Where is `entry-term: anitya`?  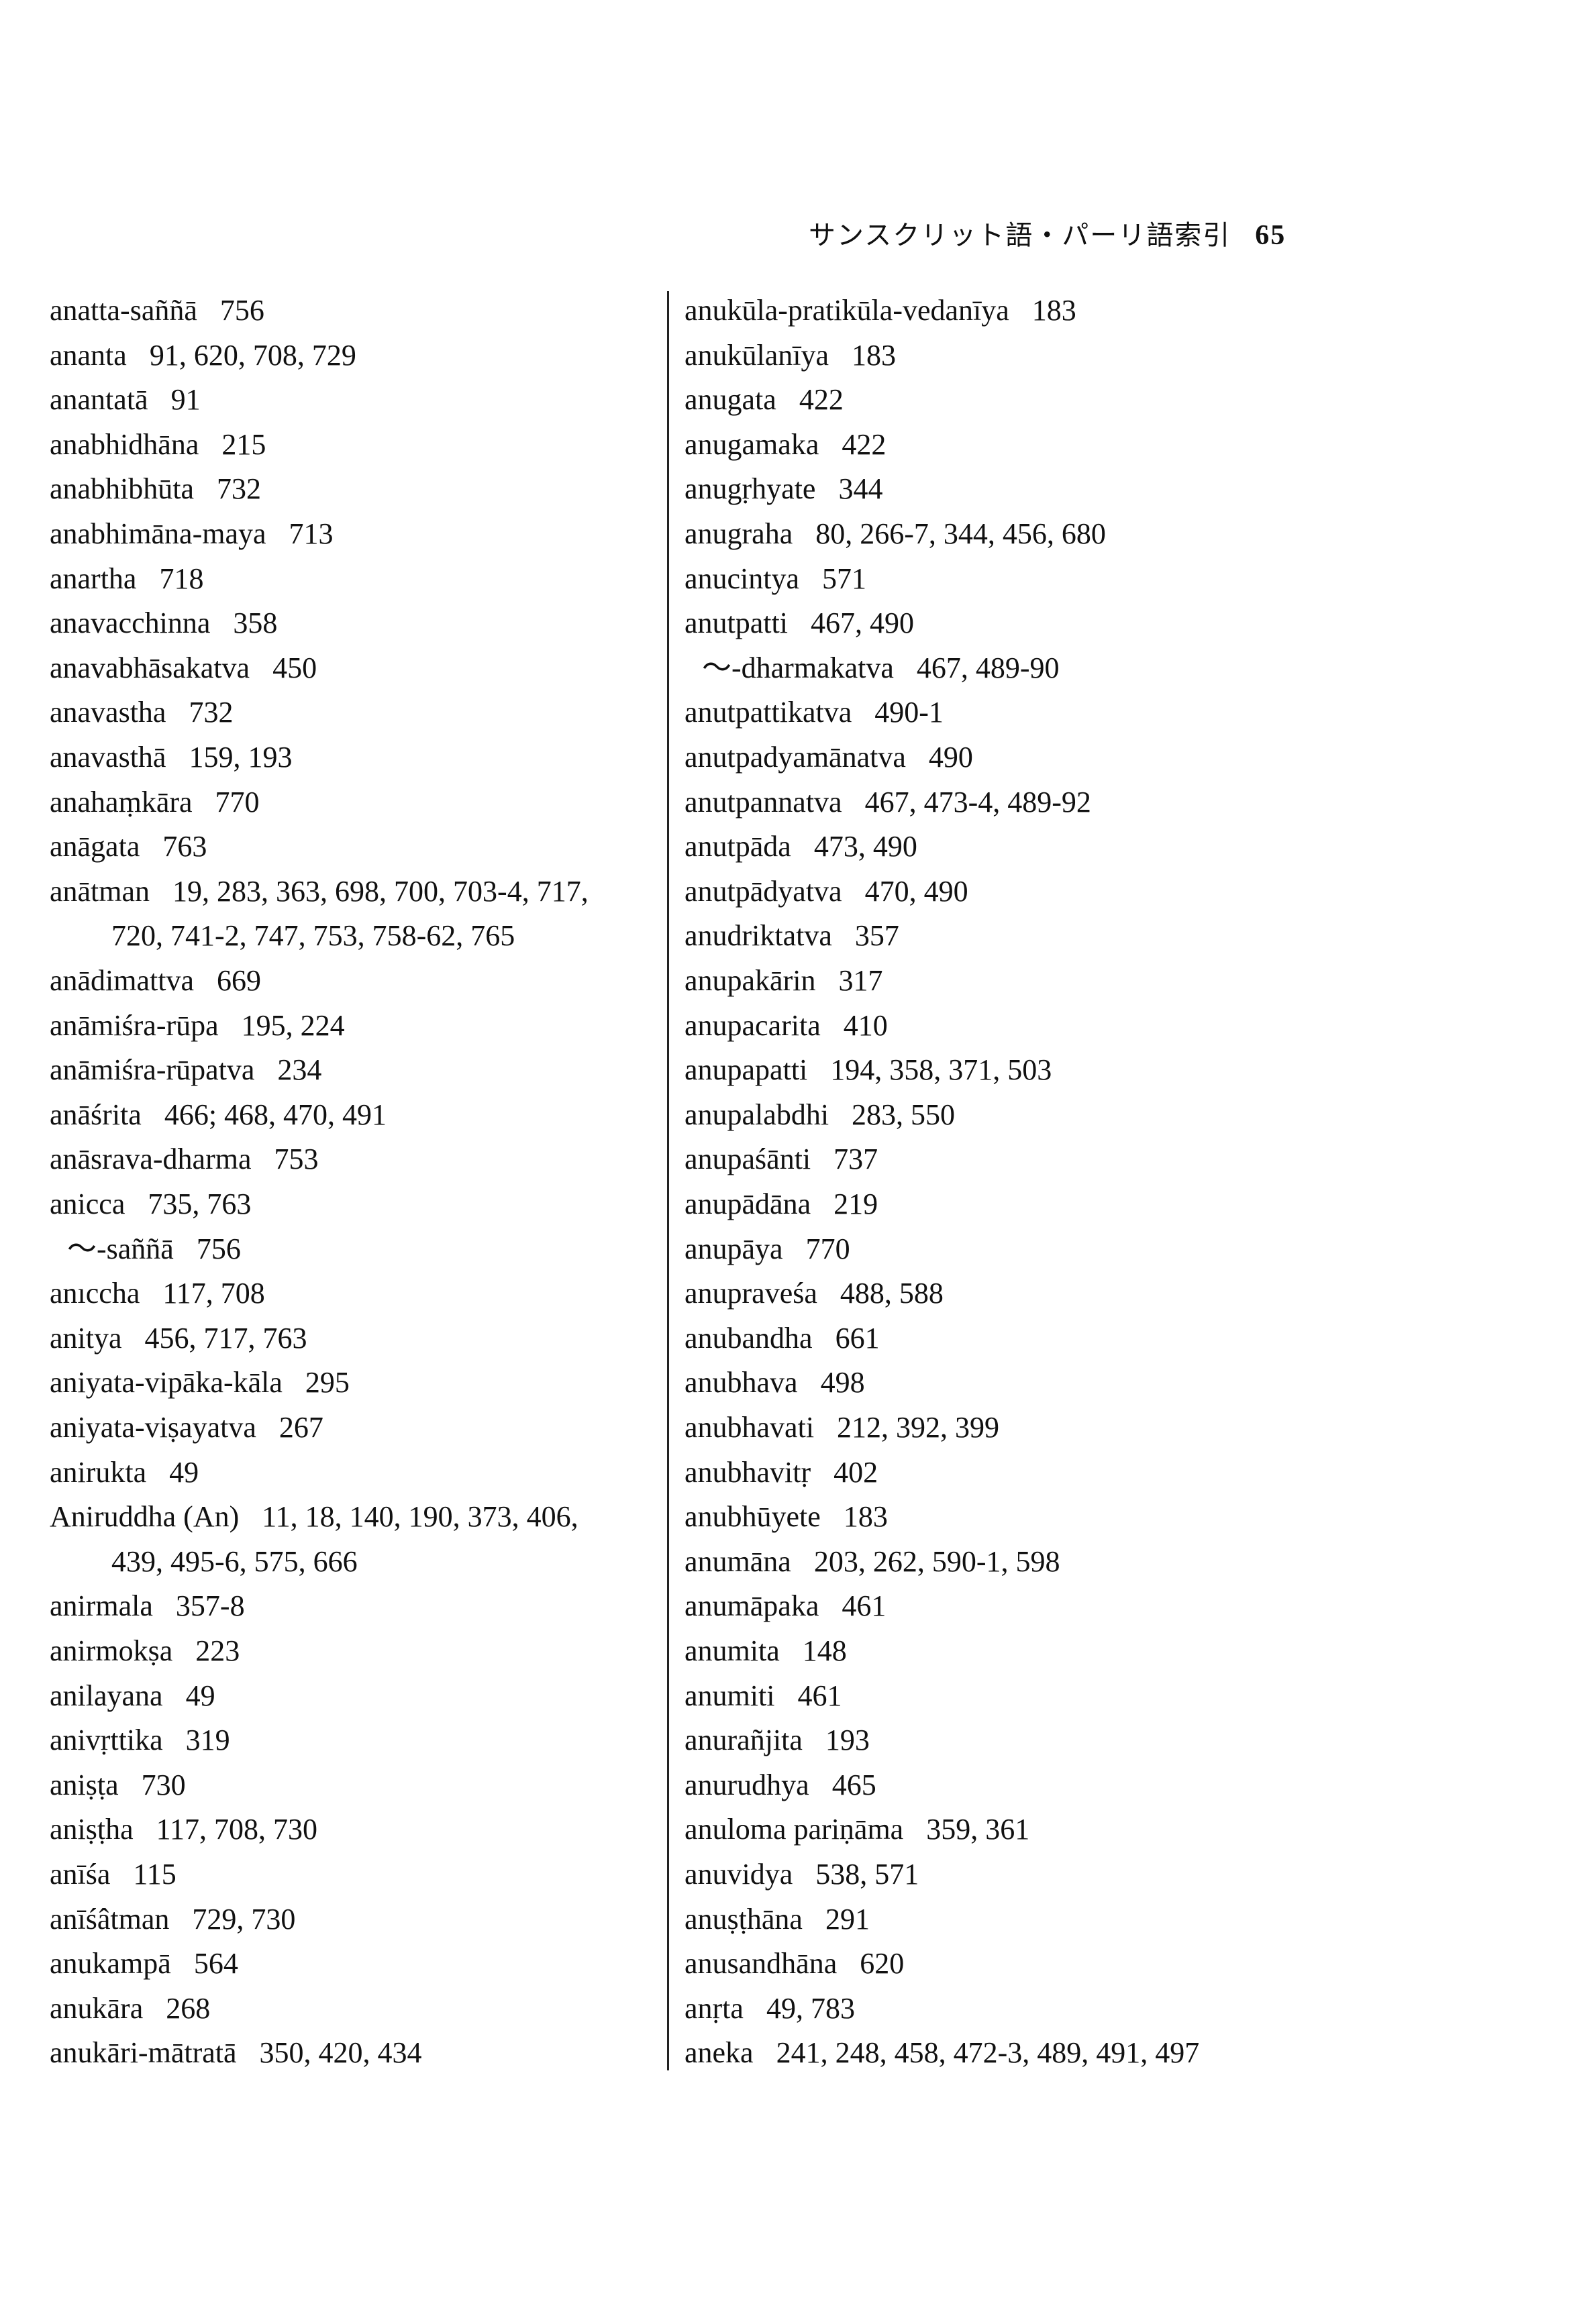
entry-term: anitya is located at coordinates (86, 1338).